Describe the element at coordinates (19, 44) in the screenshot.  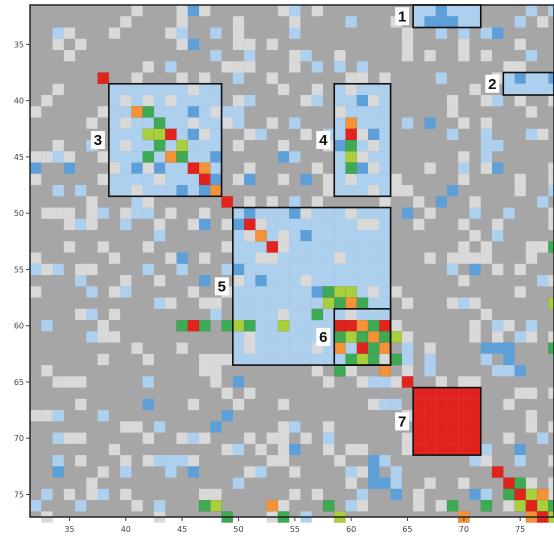
I see `y-tick-label: 35` at that location.